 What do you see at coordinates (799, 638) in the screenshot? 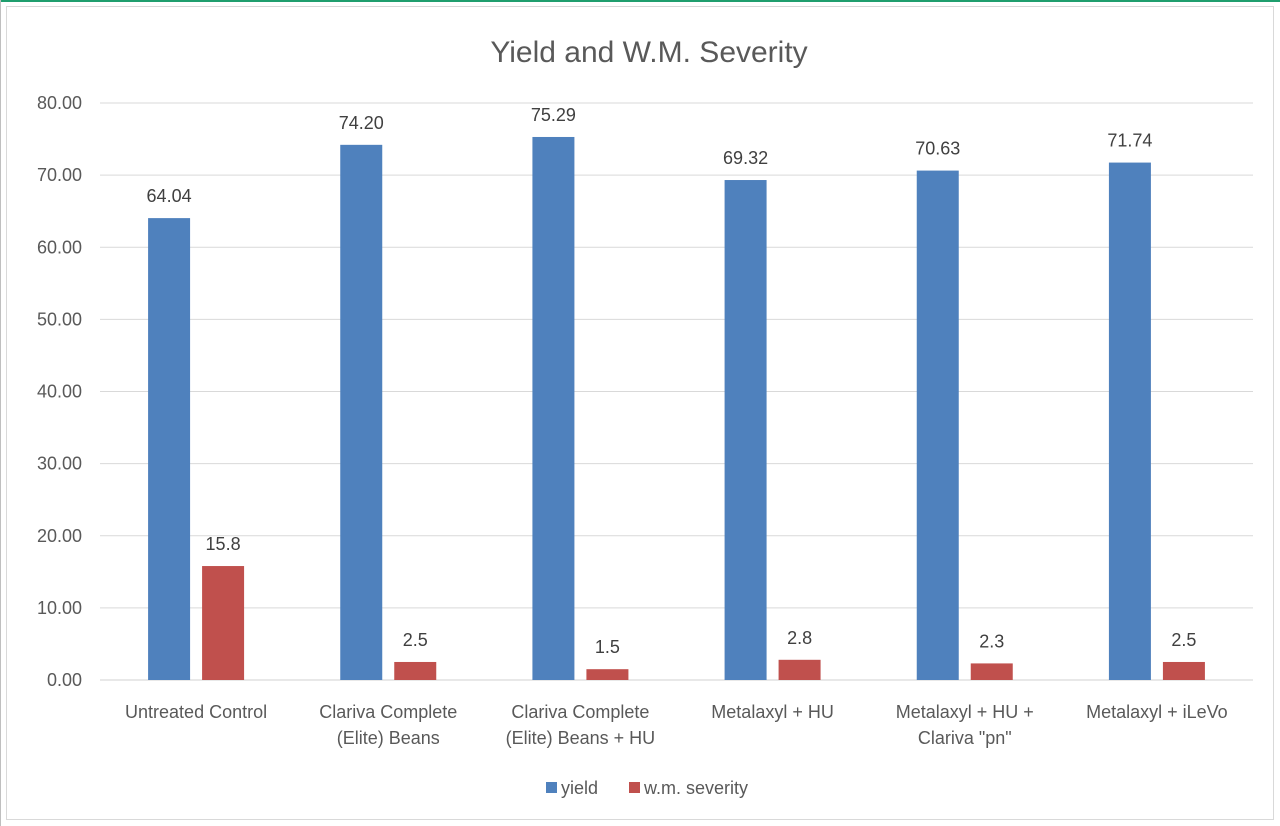
I see `severity-data-label: 2.8` at bounding box center [799, 638].